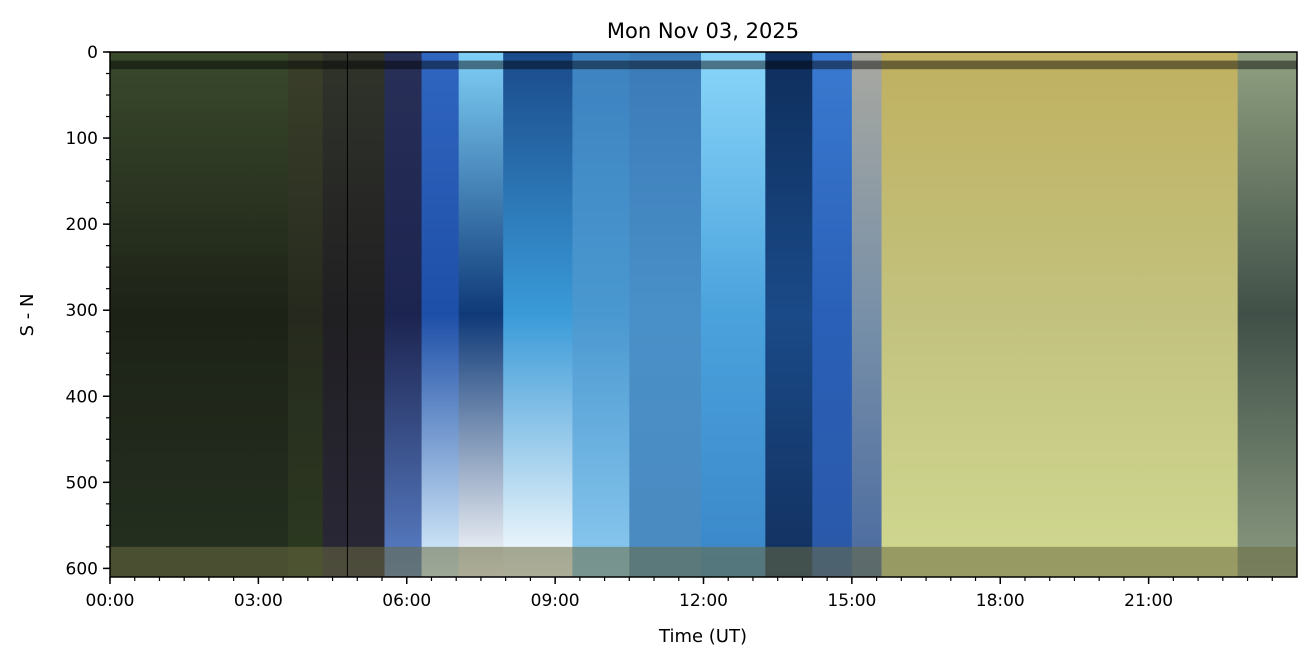 The height and width of the screenshot is (665, 1313). What do you see at coordinates (82, 483) in the screenshot?
I see `y-tick-label: 500` at bounding box center [82, 483].